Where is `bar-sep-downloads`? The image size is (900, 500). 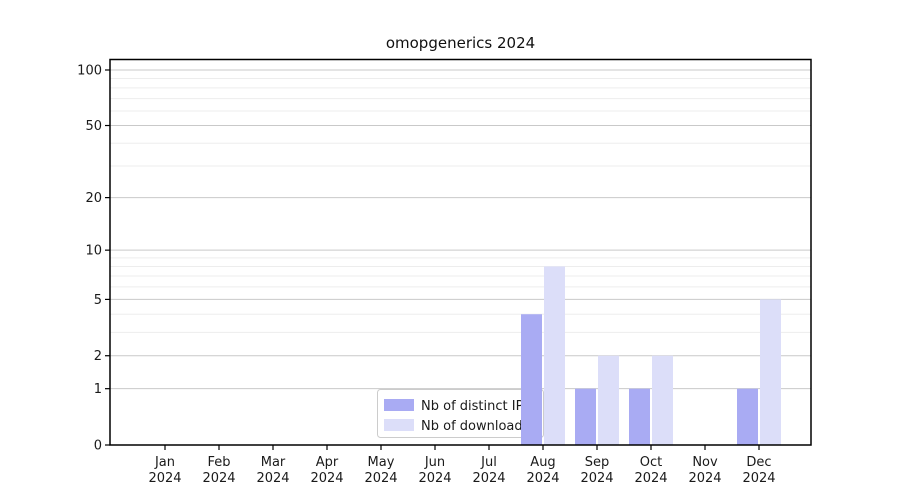 bar-sep-downloads is located at coordinates (608, 400).